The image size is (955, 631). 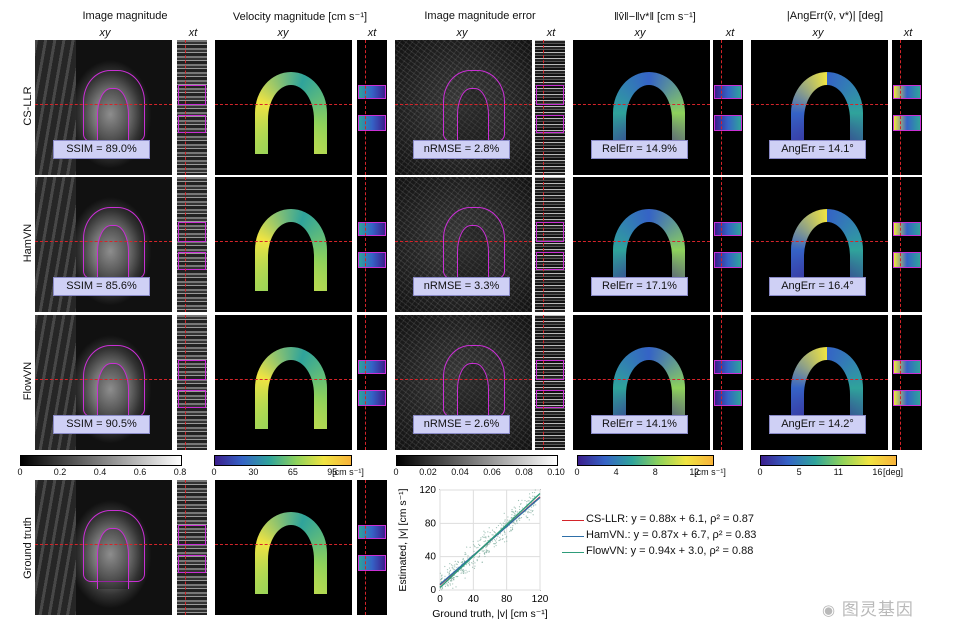 What do you see at coordinates (573, 552) in the screenshot?
I see `legend-swatch-flowvn` at bounding box center [573, 552].